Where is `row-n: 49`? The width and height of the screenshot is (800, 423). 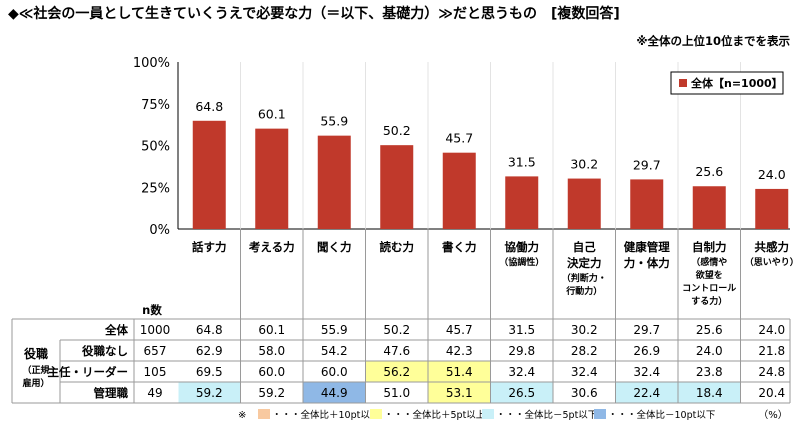
row-n: 49 is located at coordinates (154, 393).